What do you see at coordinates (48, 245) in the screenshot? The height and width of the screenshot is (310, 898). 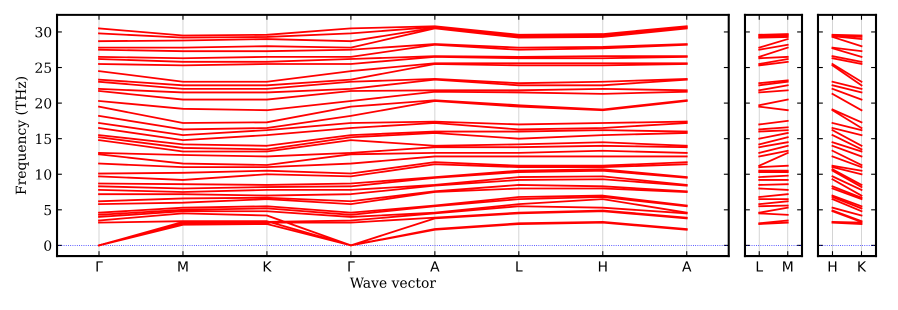 I see `y-tick-label: 0` at bounding box center [48, 245].